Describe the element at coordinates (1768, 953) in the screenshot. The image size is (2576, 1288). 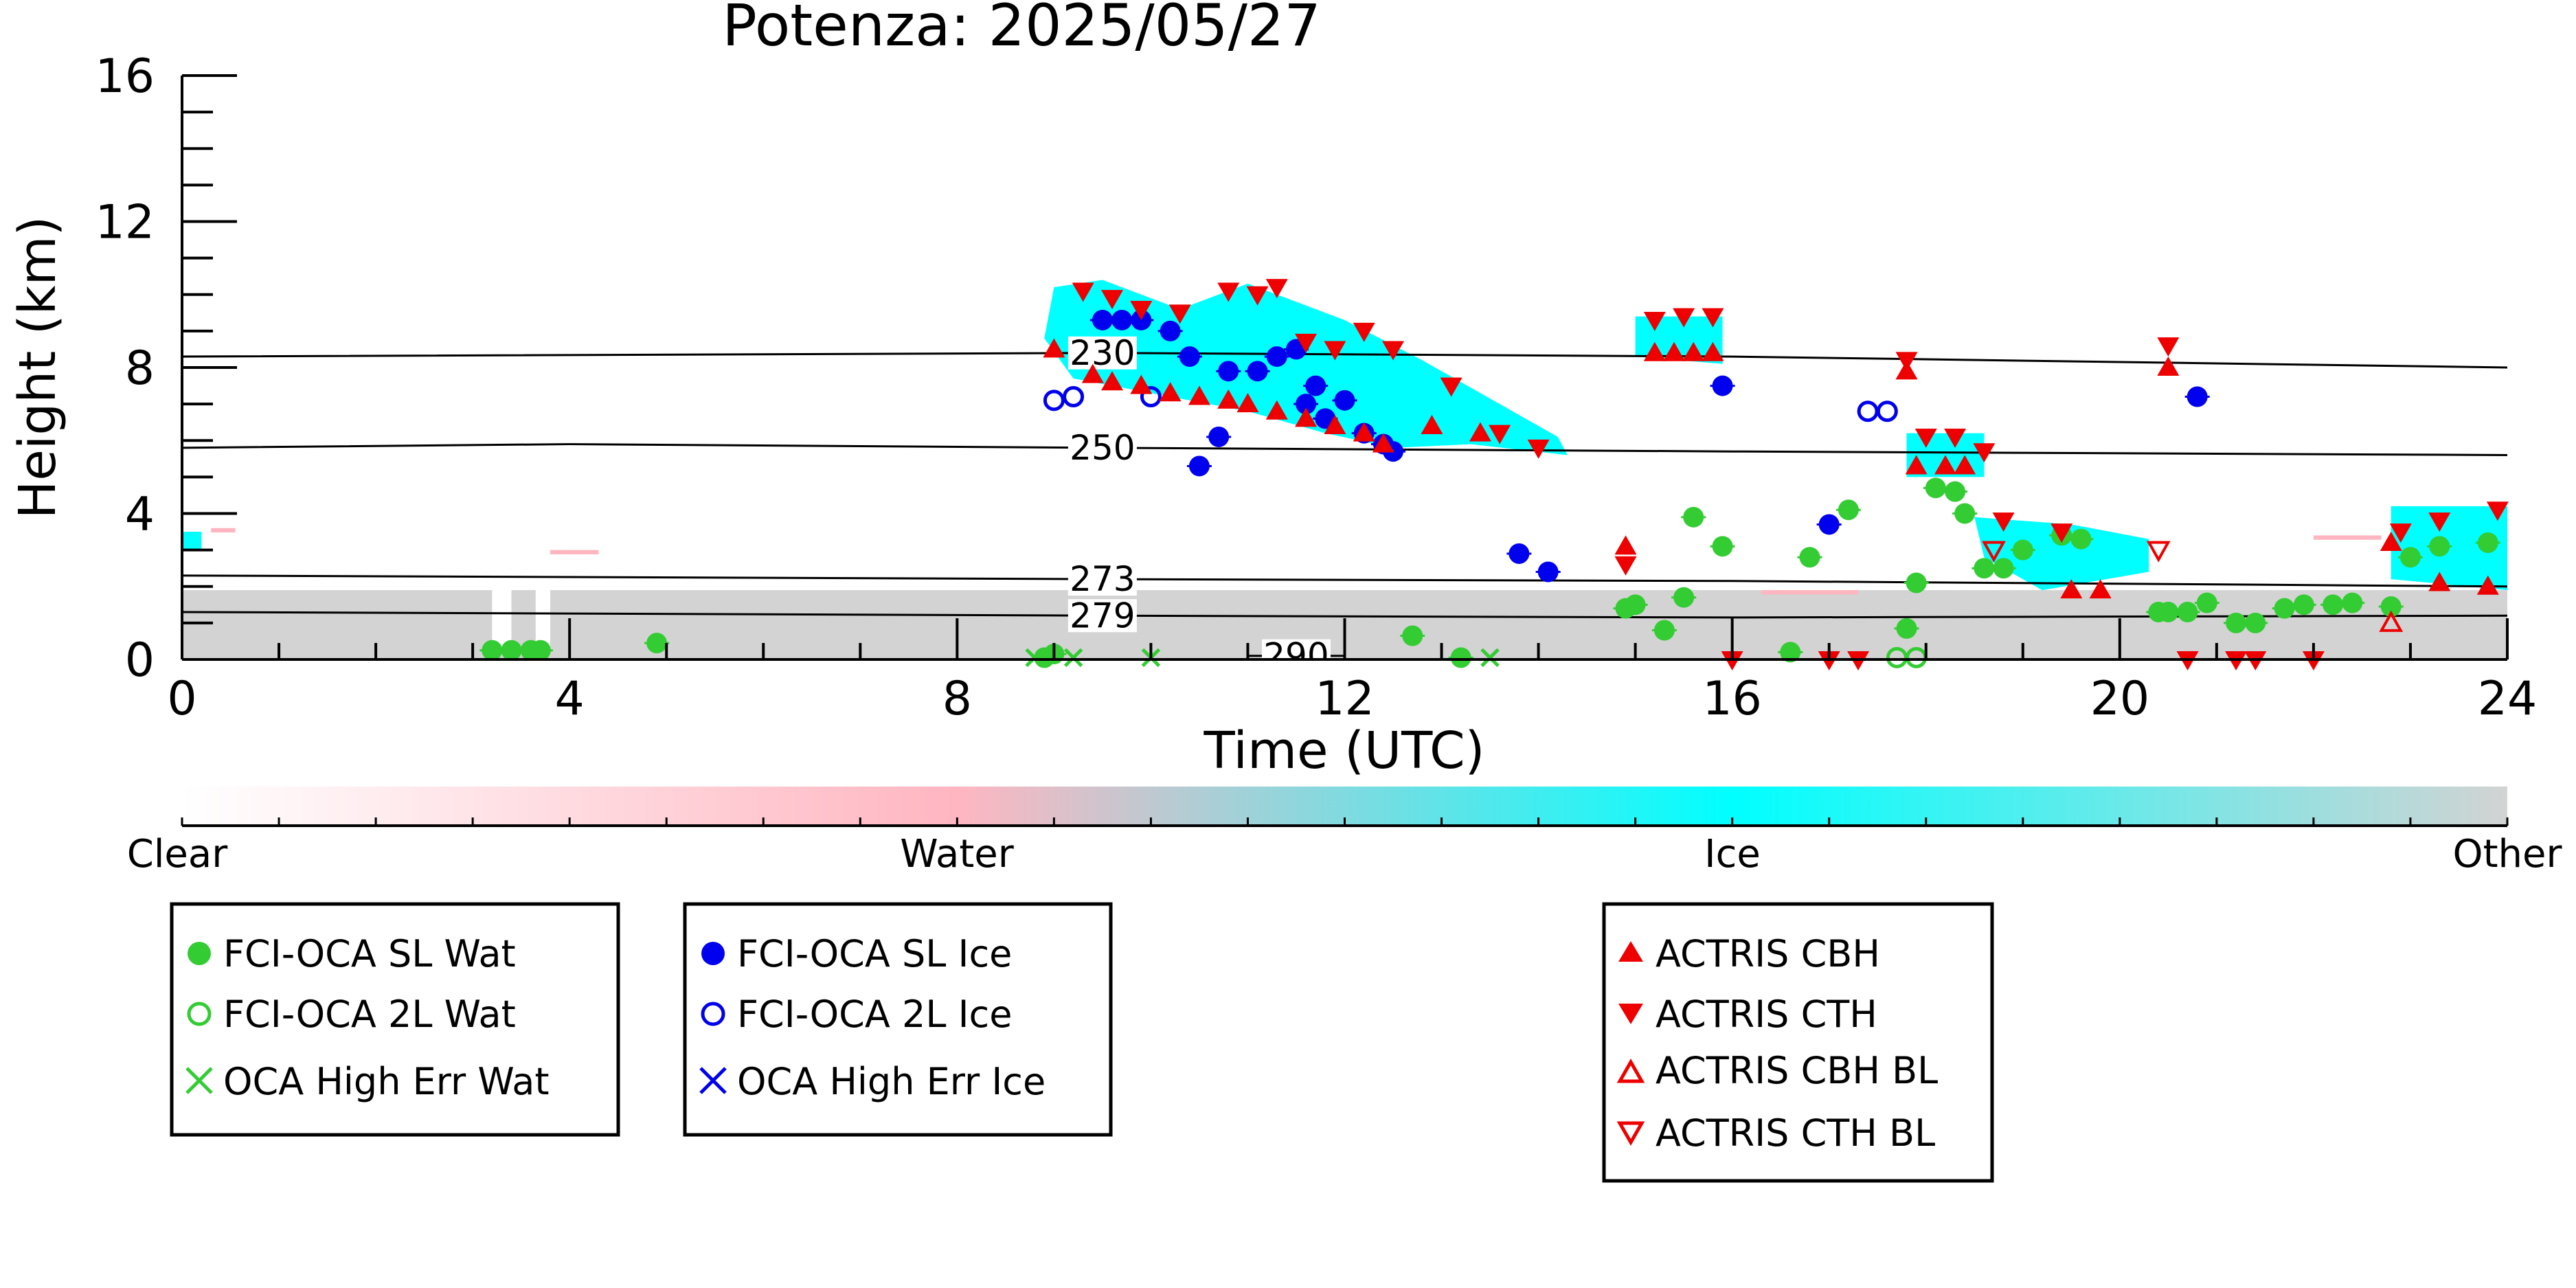
I see `legend-label-cbh: ACTRIS CBH` at that location.